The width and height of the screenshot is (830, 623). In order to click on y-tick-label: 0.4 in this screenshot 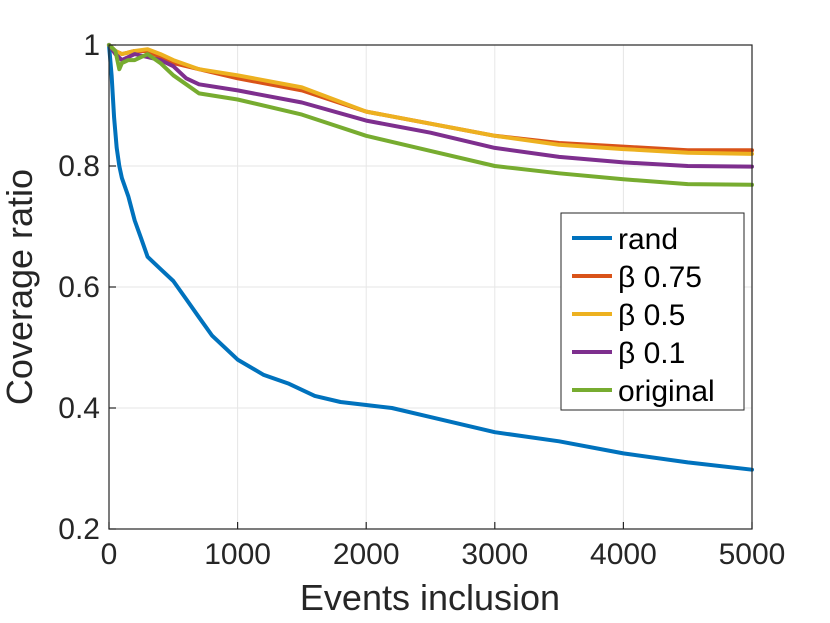, I will do `click(79, 408)`.